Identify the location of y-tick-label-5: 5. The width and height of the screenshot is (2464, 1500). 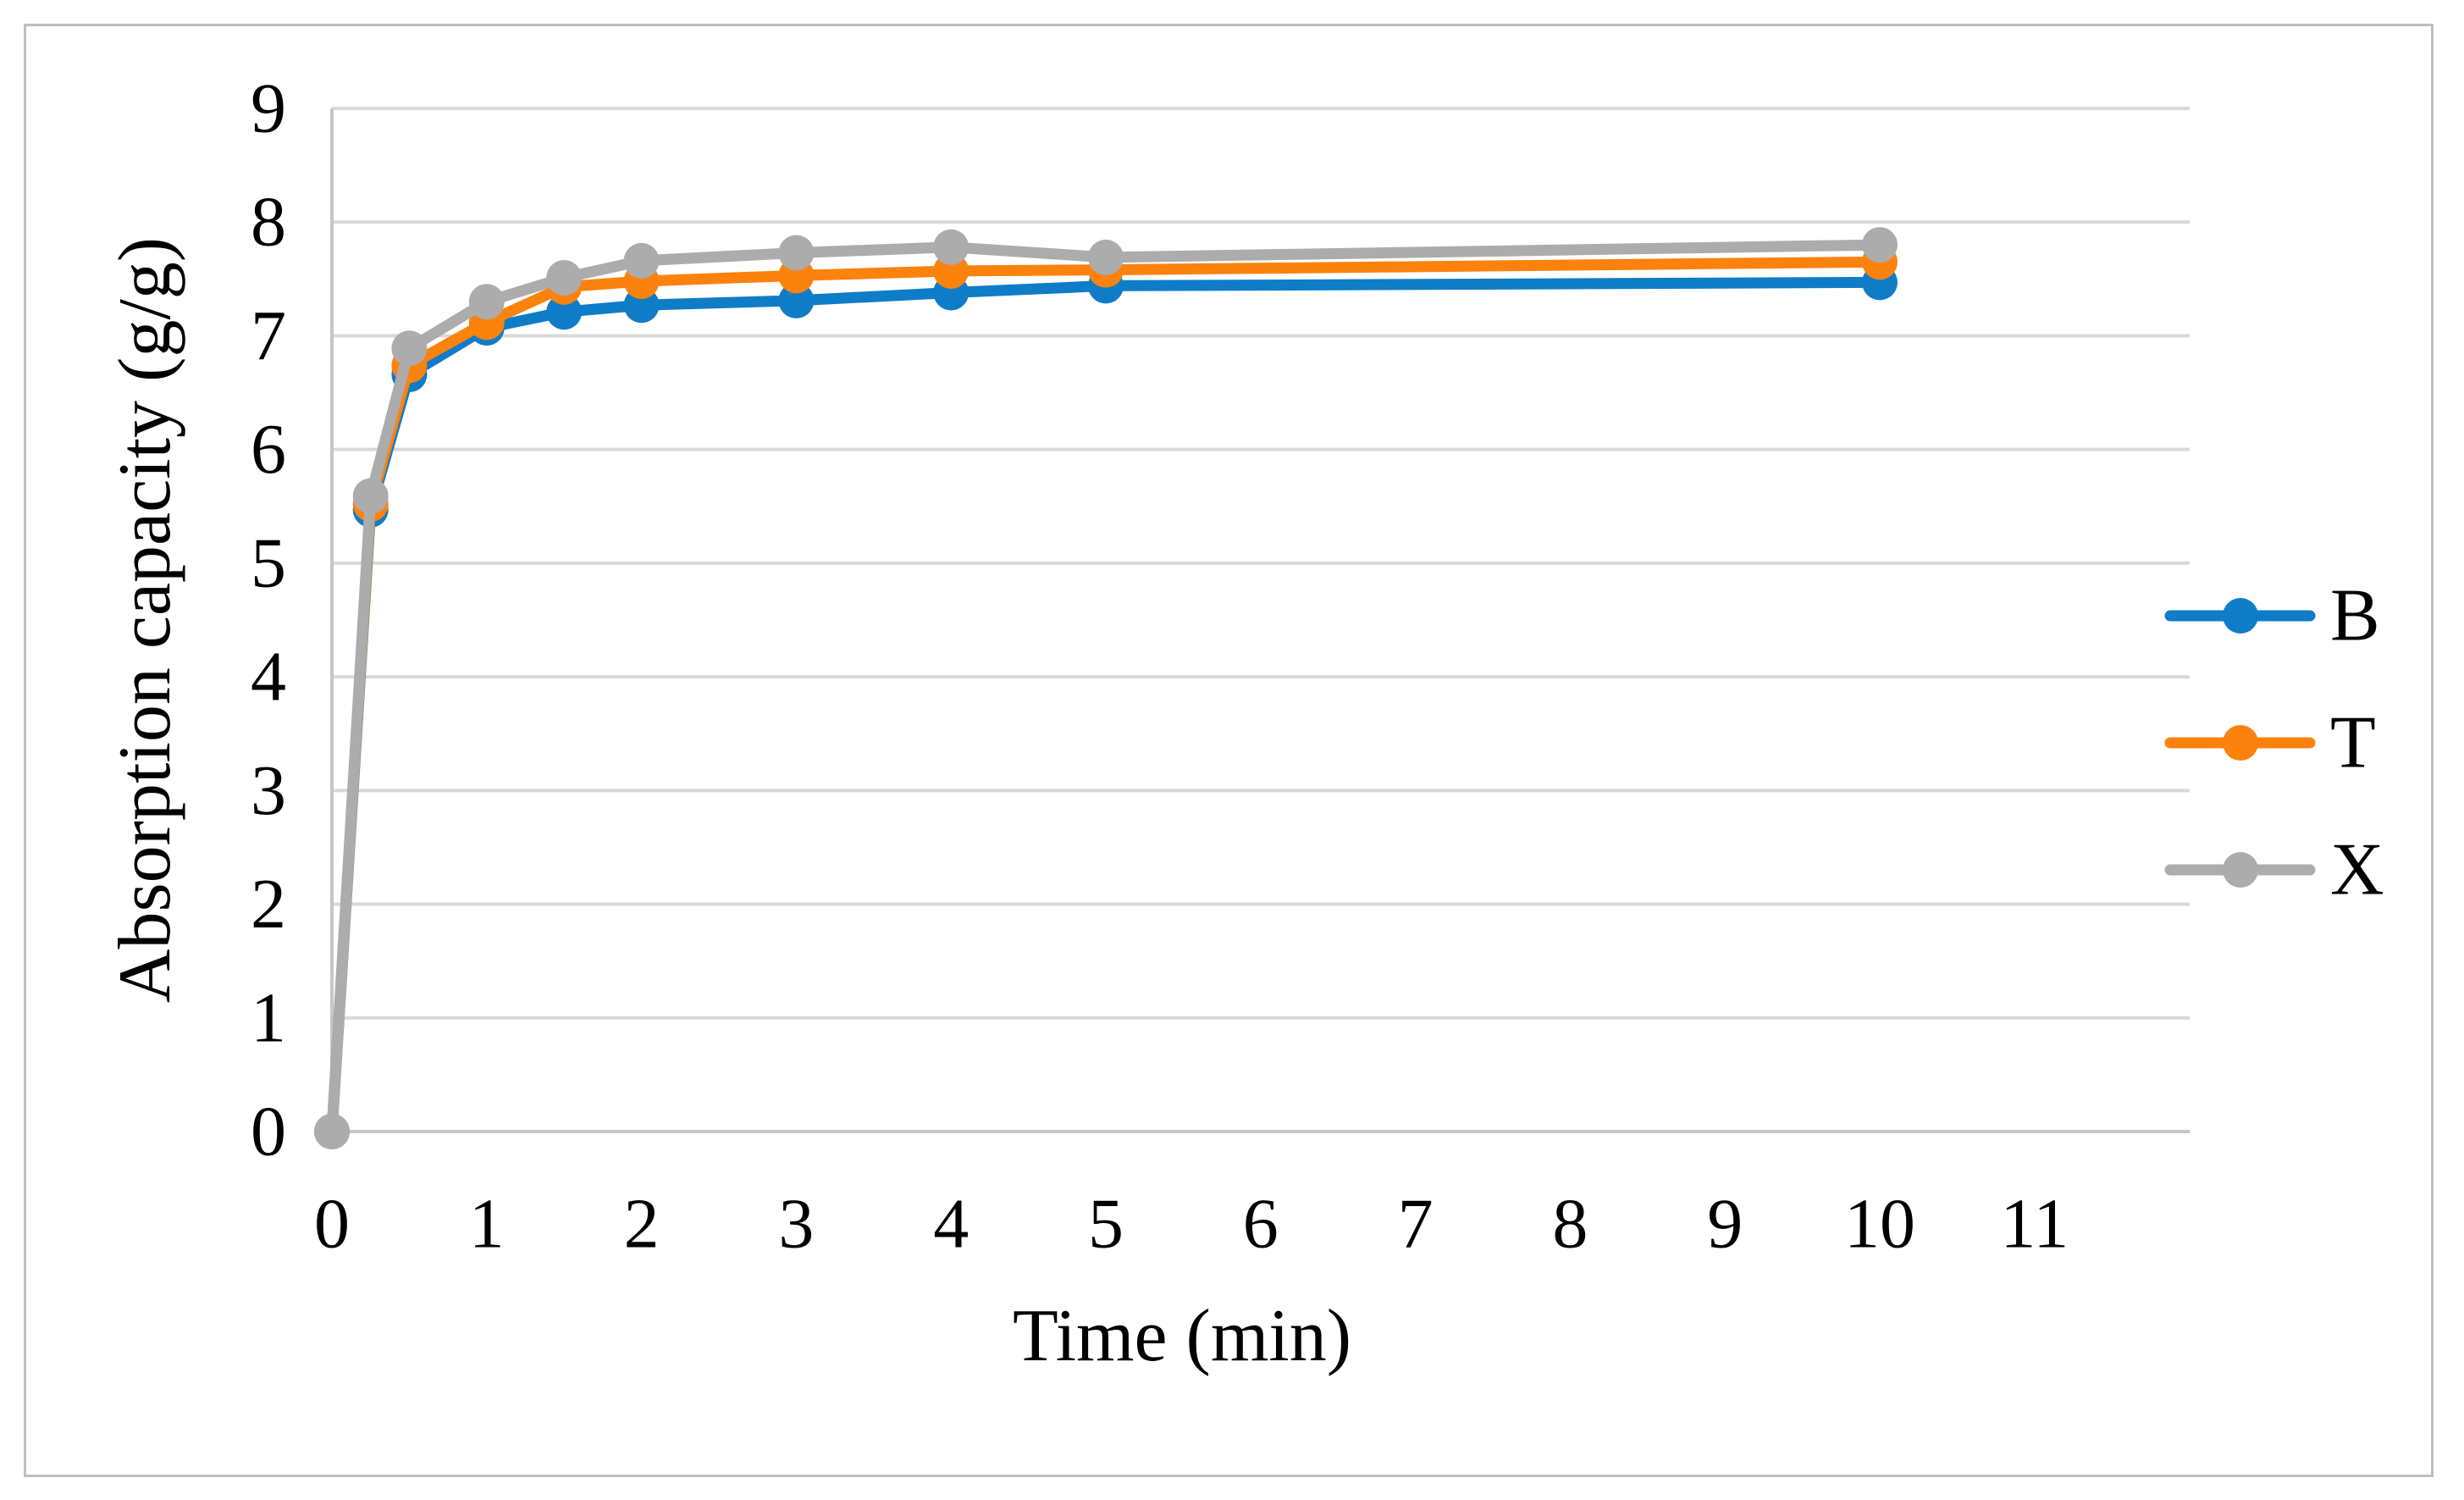
(268, 562).